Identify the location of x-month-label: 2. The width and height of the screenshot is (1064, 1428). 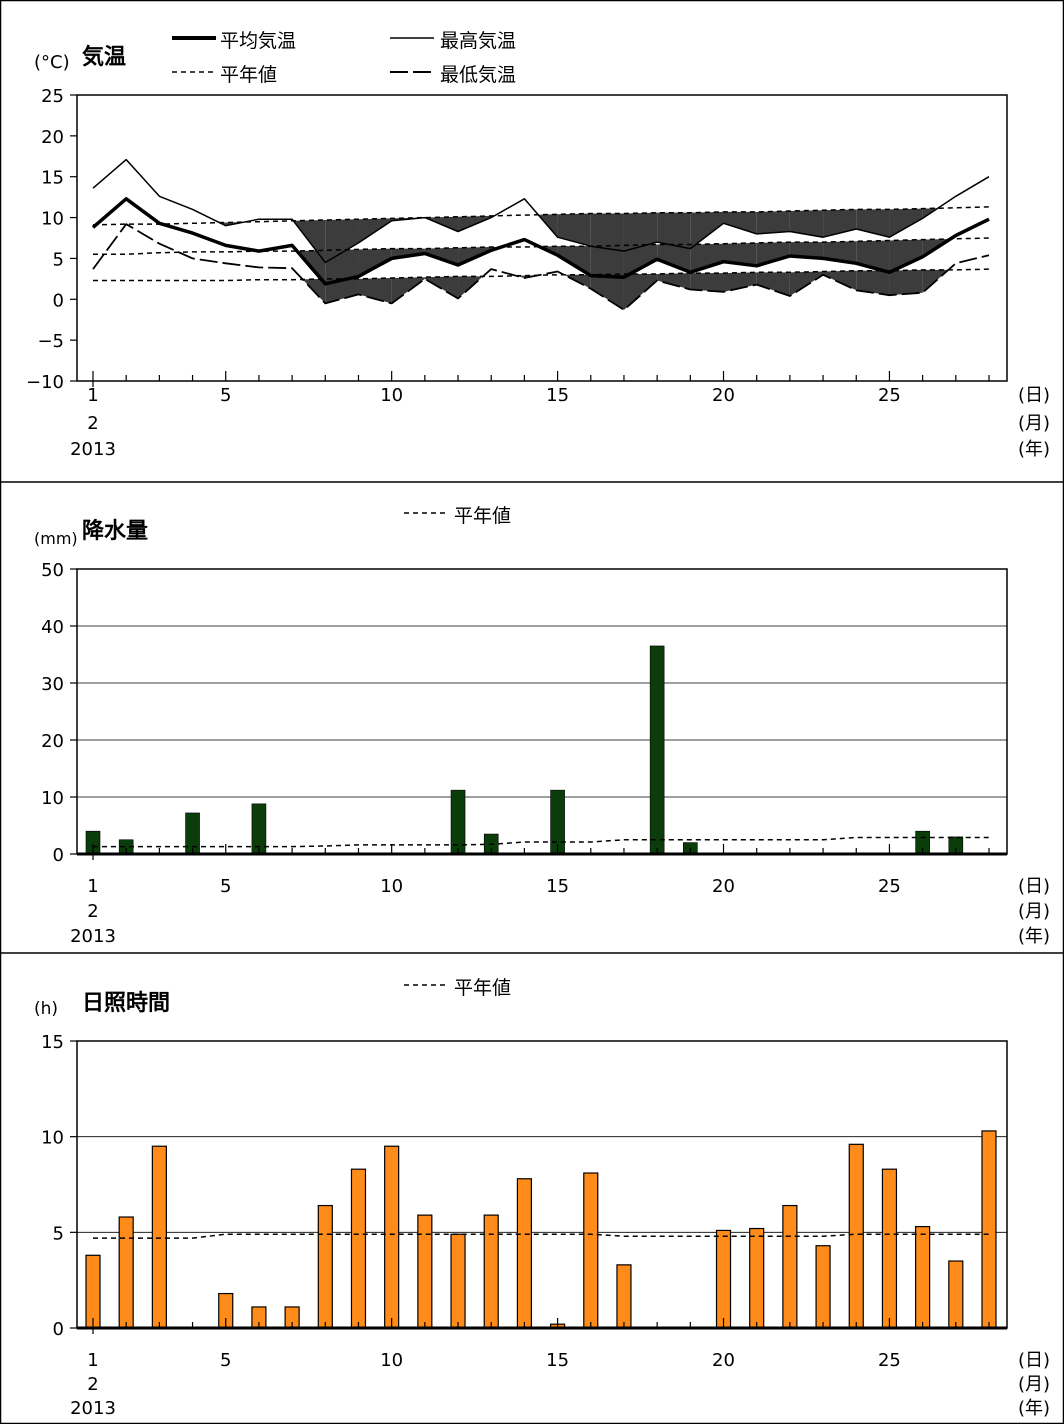
(92, 1384).